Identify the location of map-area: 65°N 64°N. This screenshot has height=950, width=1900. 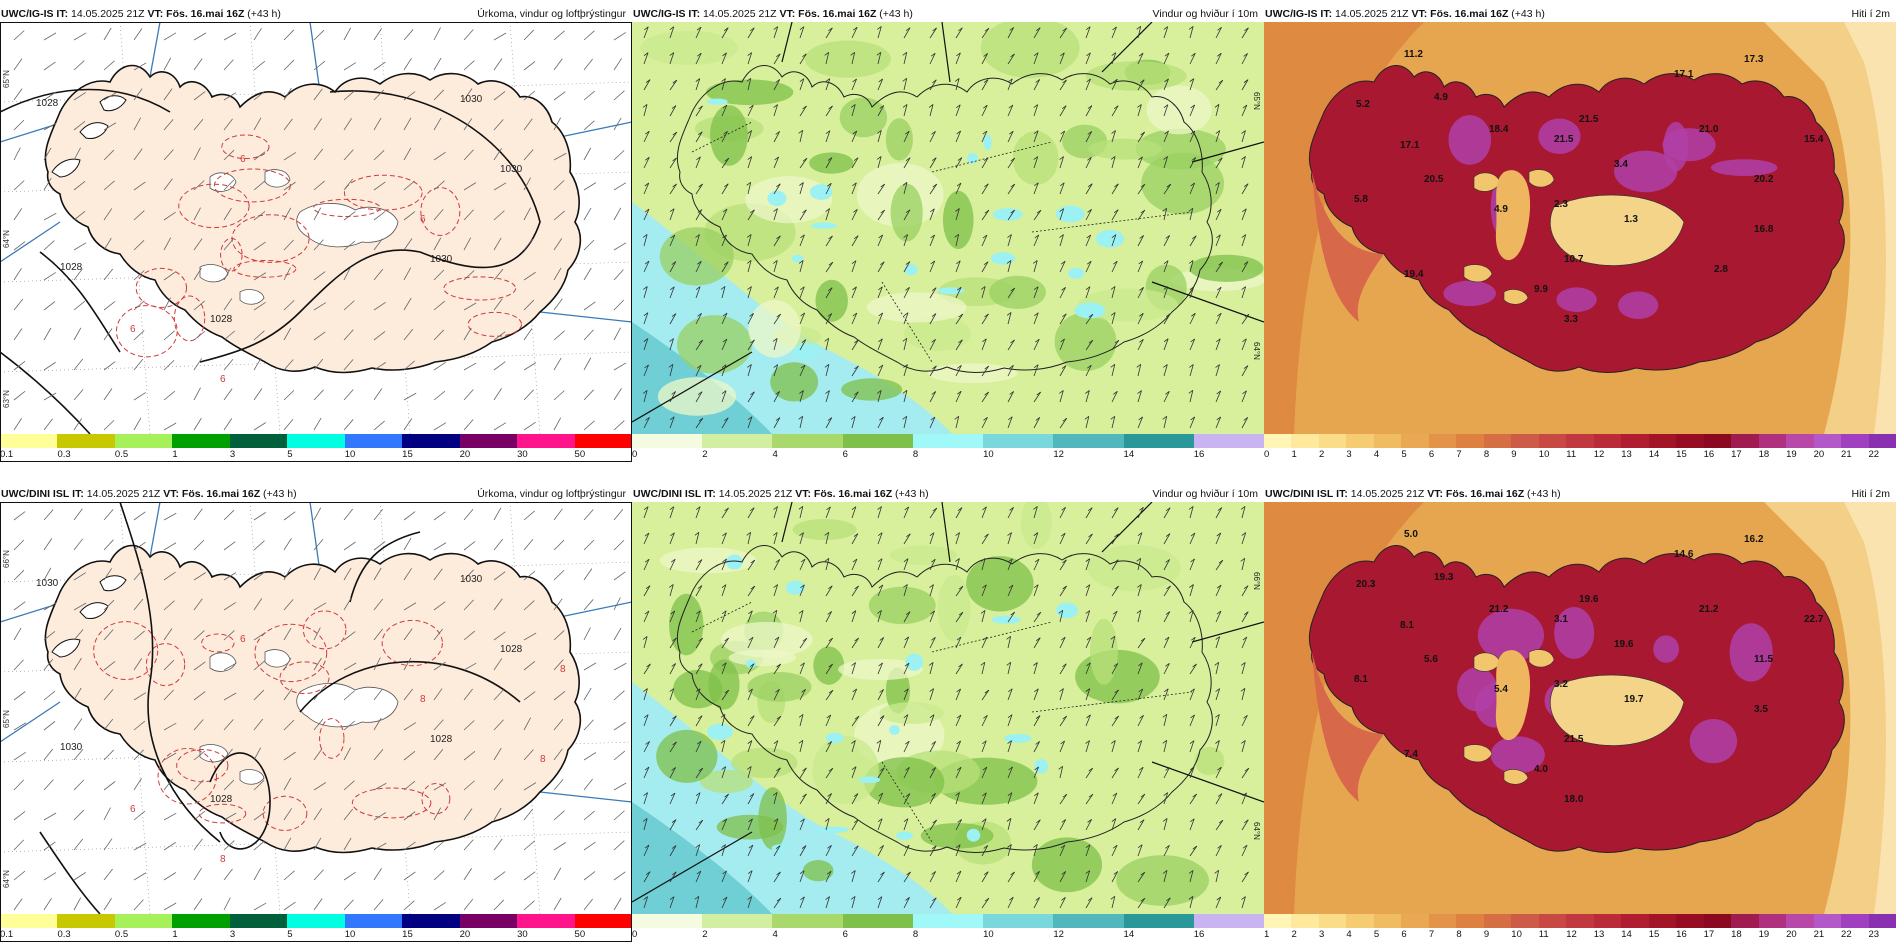
(948, 228).